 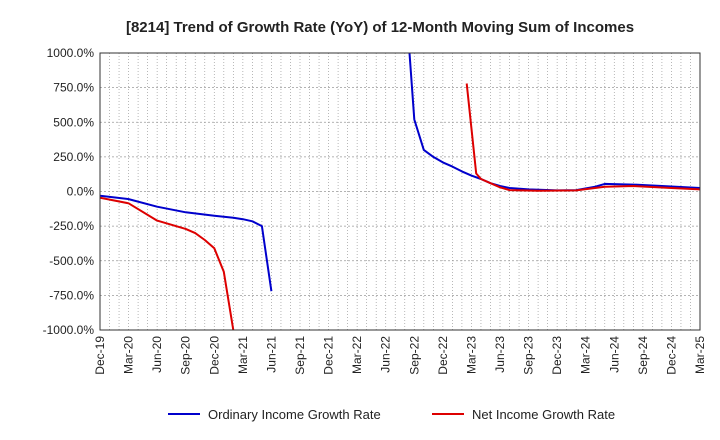 What do you see at coordinates (614, 354) in the screenshot?
I see `x-tick-label: Jun-24` at bounding box center [614, 354].